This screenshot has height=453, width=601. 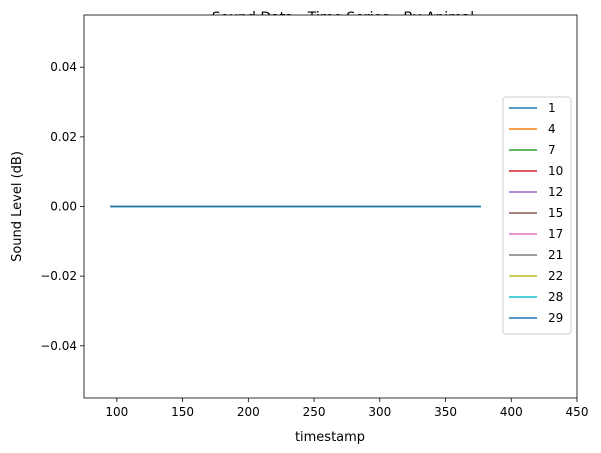 I want to click on x-tick-label: 100, so click(x=116, y=412).